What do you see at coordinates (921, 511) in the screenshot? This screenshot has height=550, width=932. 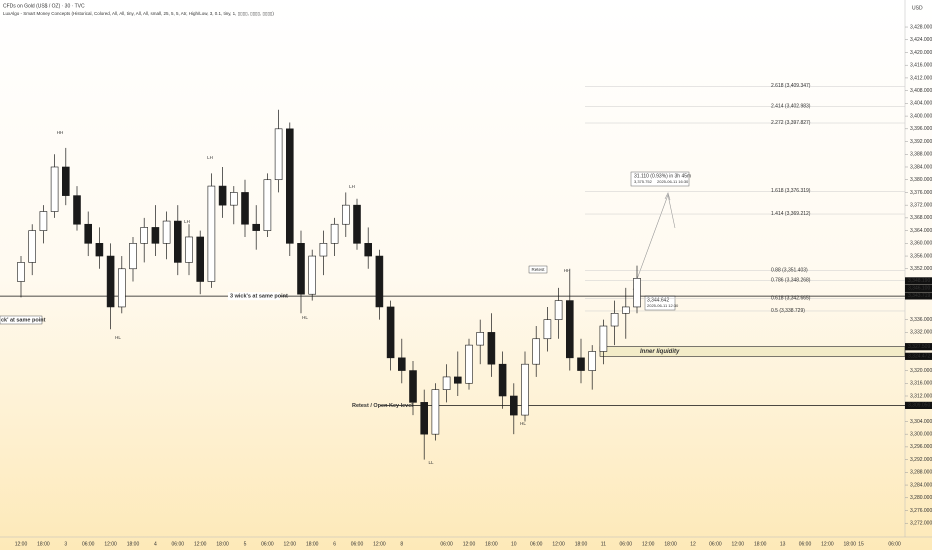 I see `y-tick-label: 3,276.000` at bounding box center [921, 511].